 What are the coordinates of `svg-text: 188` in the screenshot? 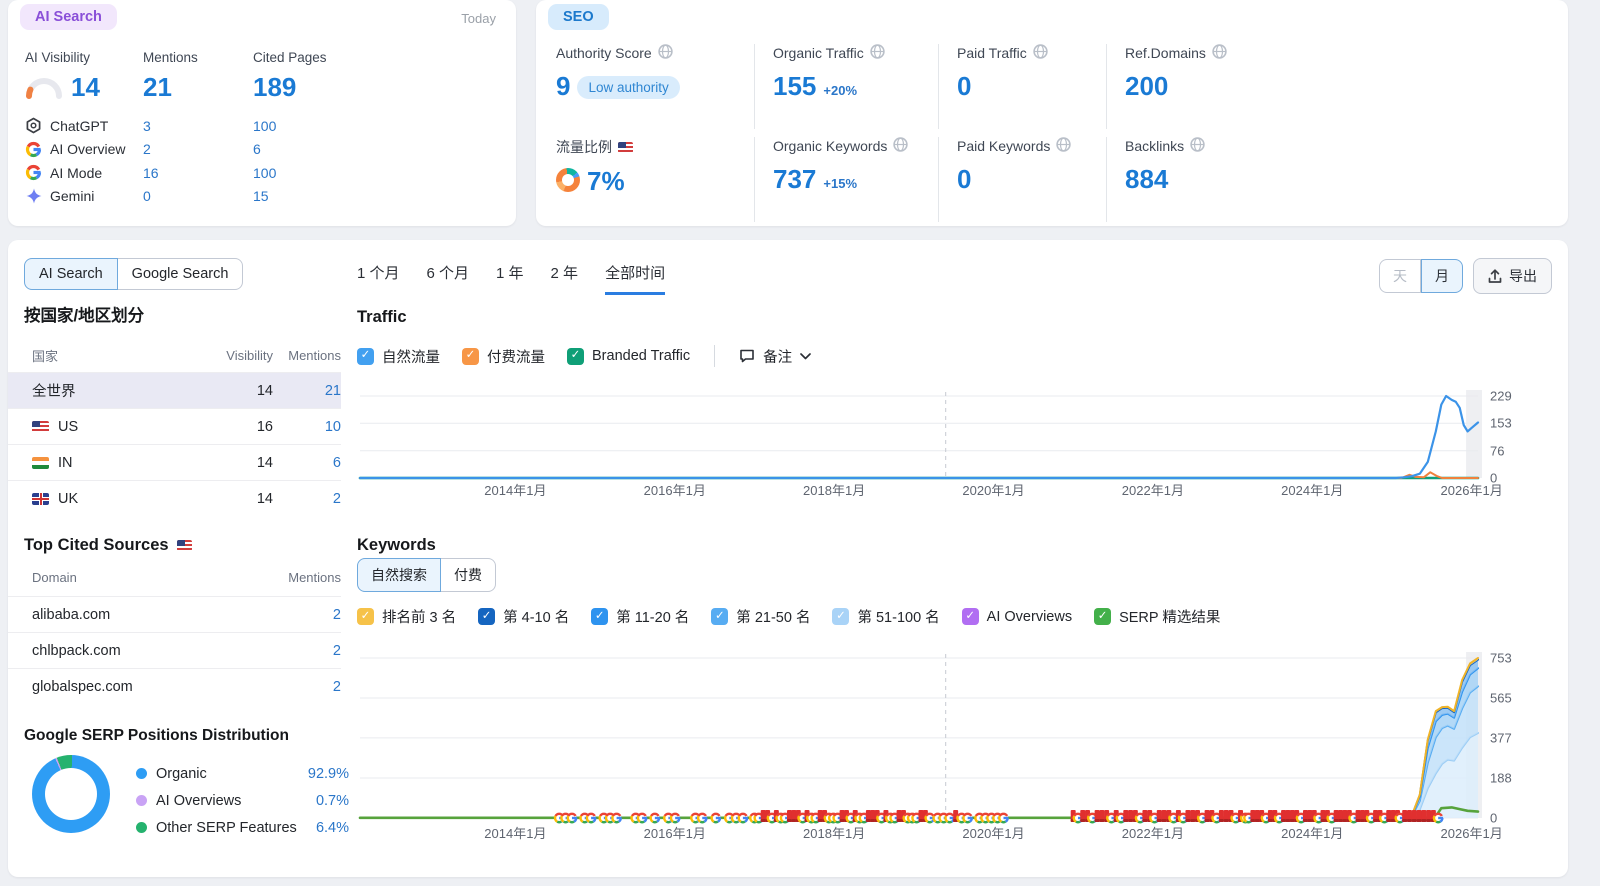 It's located at (1501, 778).